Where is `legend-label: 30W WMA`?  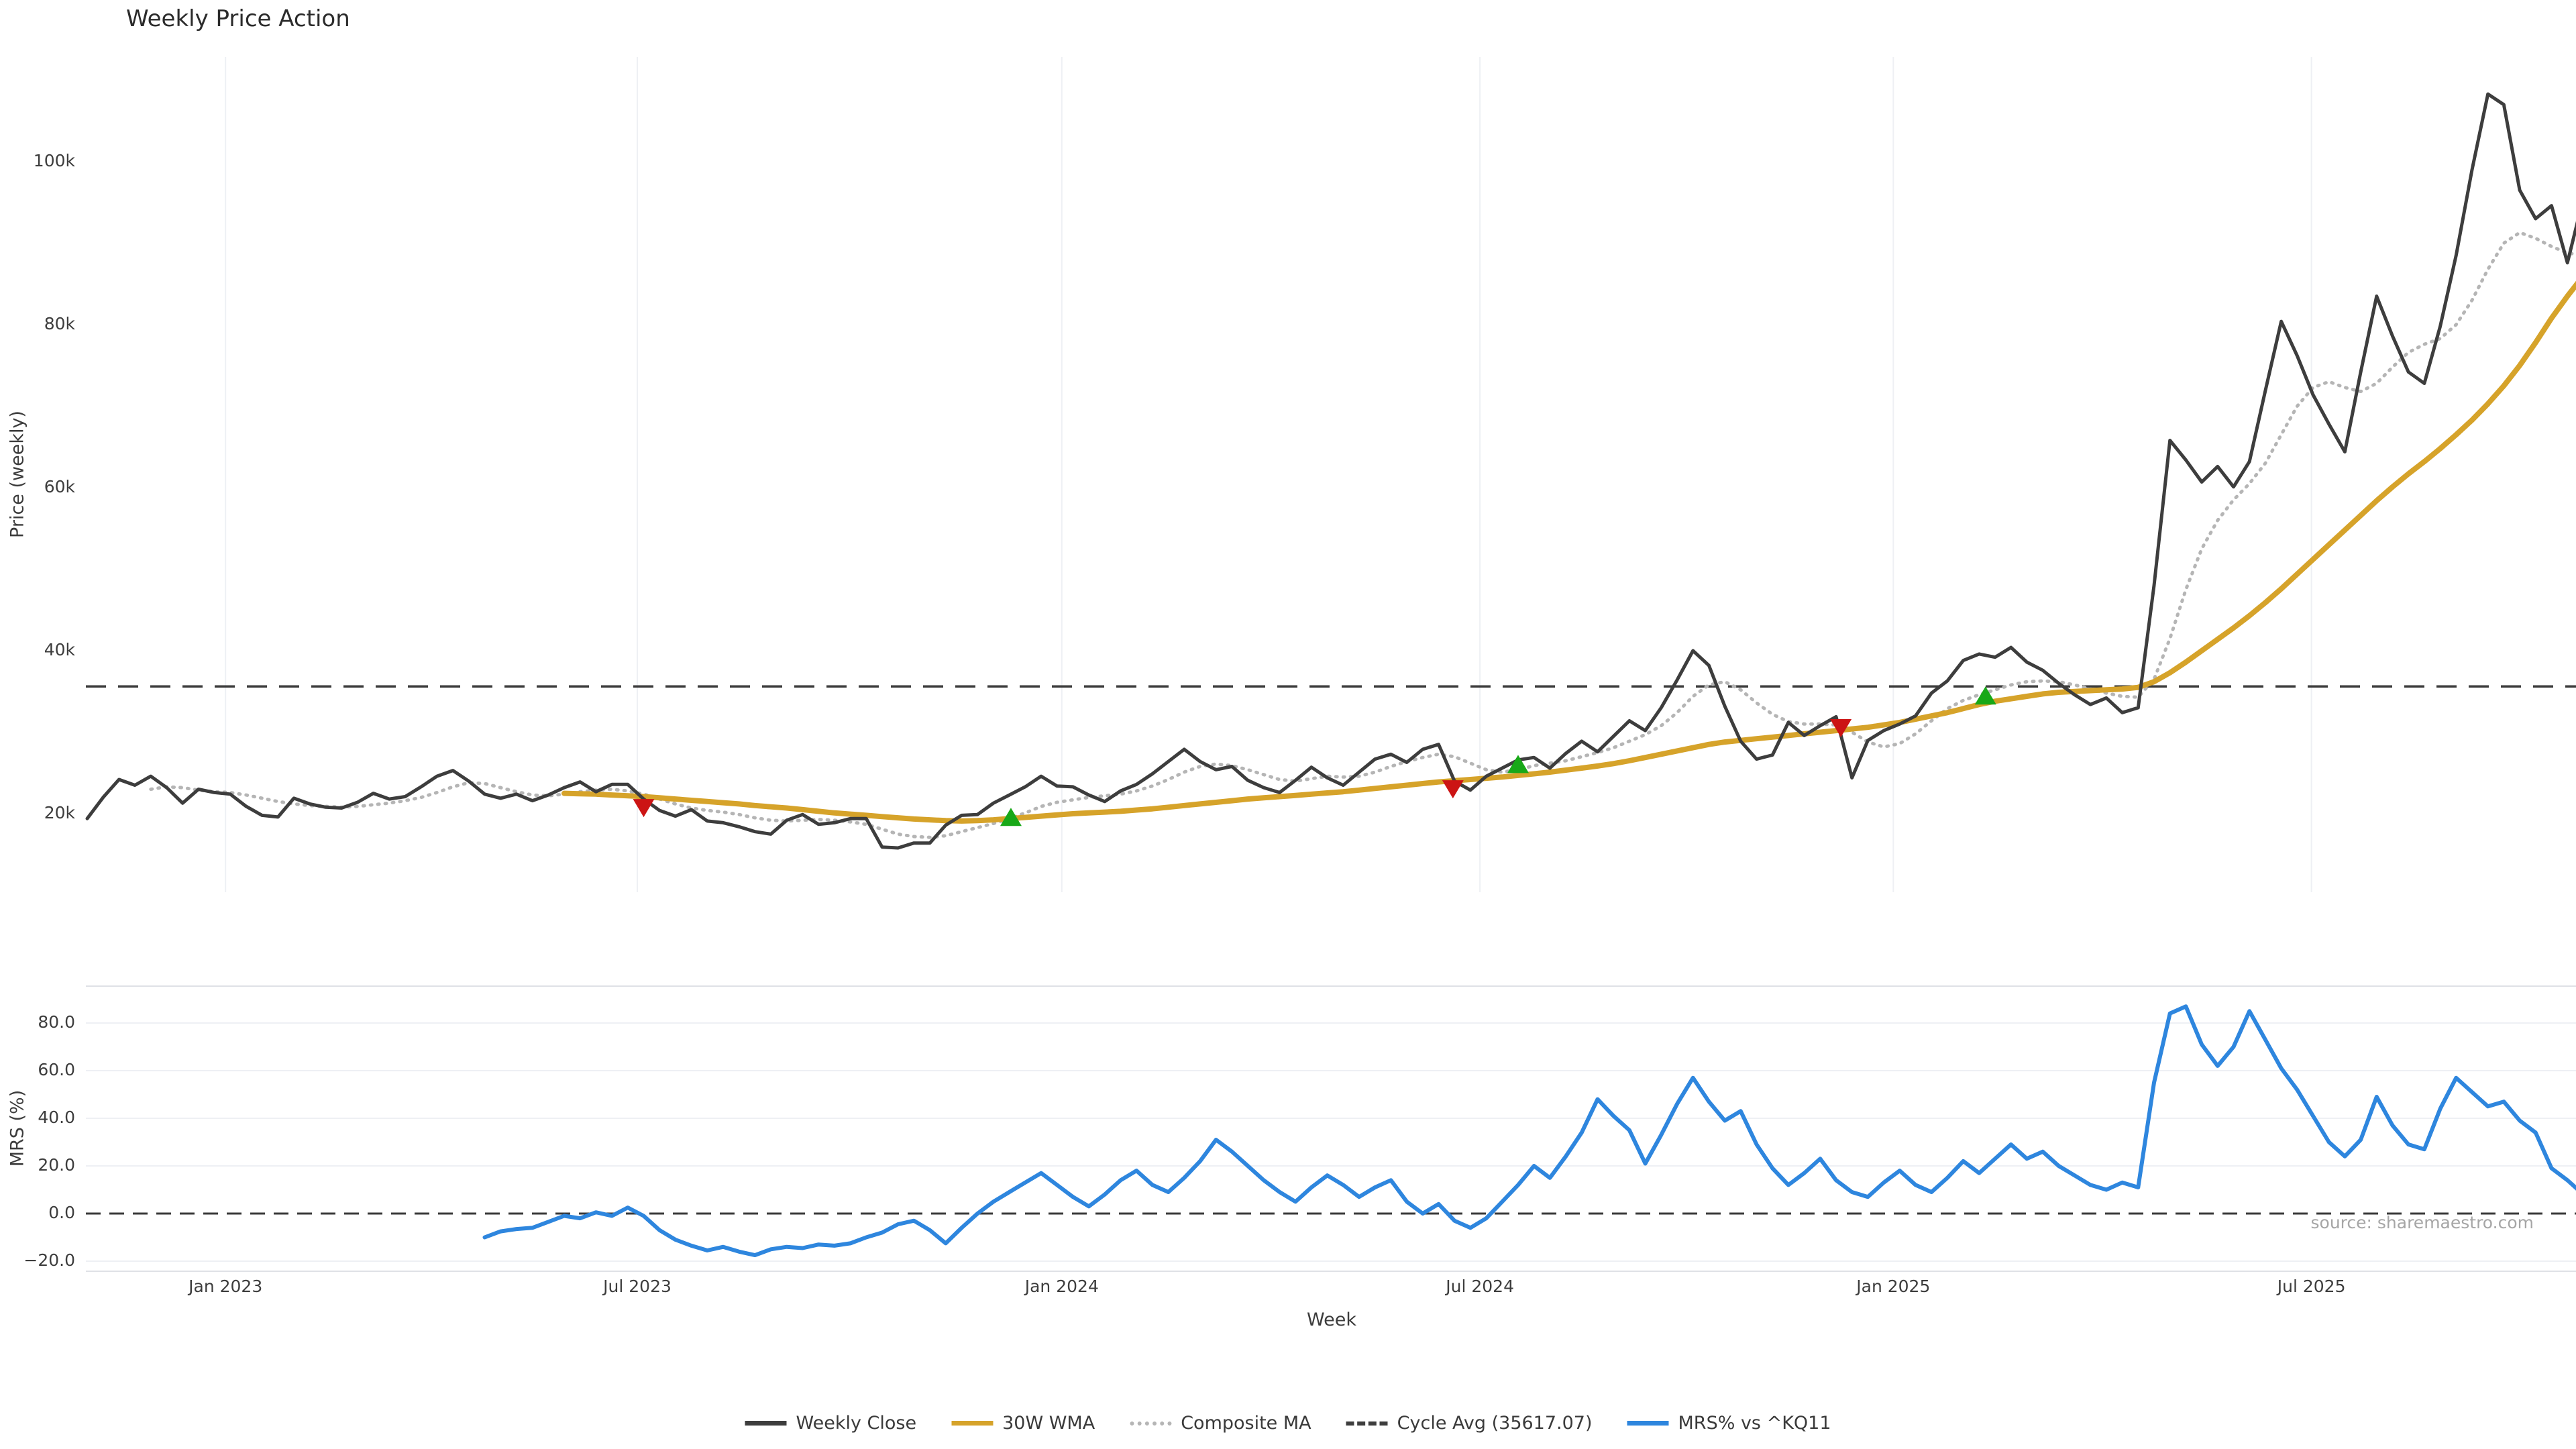
legend-label: 30W WMA is located at coordinates (1048, 1423).